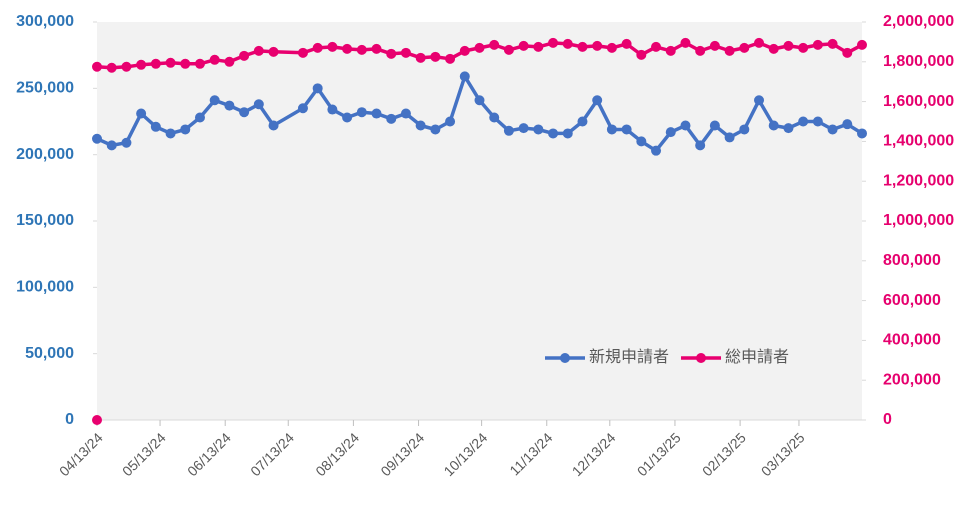 Image resolution: width=971 pixels, height=512 pixels. Describe the element at coordinates (209, 454) in the screenshot. I see `x-tick-label: 06/13/24` at that location.